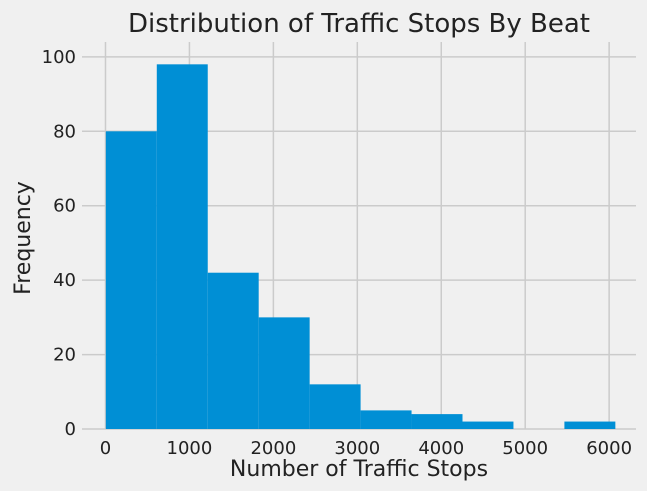 Image resolution: width=647 pixels, height=491 pixels. Describe the element at coordinates (441, 448) in the screenshot. I see `x-tick-label: 4000` at that location.